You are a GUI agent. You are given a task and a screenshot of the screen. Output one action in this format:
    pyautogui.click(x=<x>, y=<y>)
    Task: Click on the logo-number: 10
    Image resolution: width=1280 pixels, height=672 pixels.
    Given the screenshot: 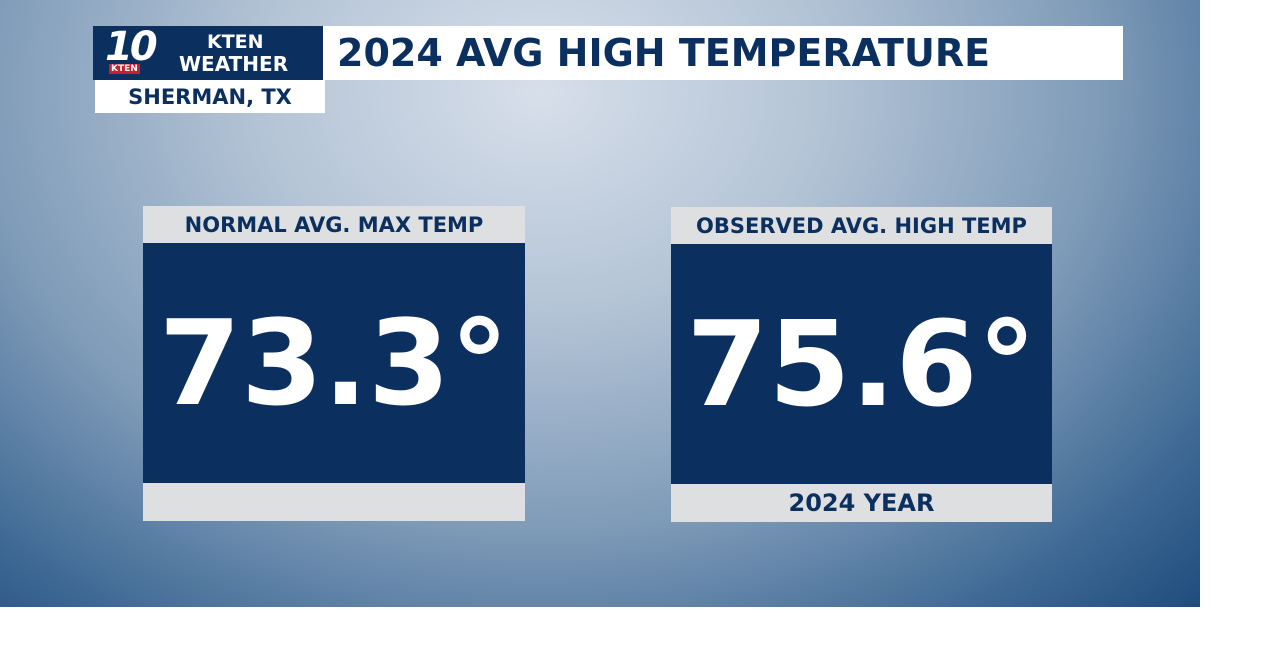 What is the action you would take?
    pyautogui.click(x=131, y=47)
    